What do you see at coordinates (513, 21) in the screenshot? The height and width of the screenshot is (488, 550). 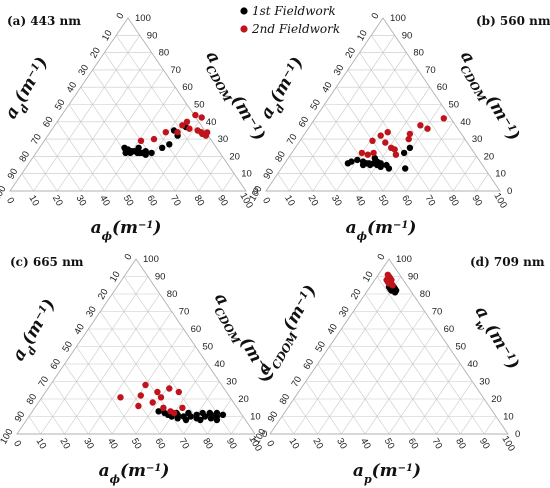 I see `panel-b-label: (b) 560 nm` at bounding box center [513, 21].